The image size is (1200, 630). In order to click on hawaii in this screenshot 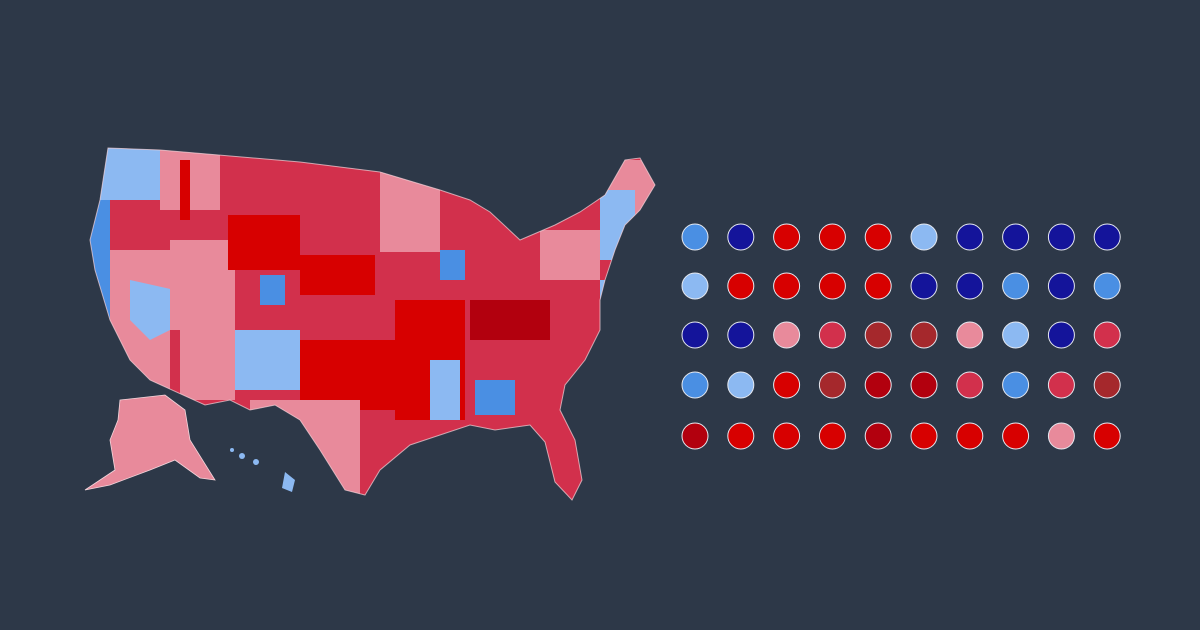, I will do `click(262, 470)`.